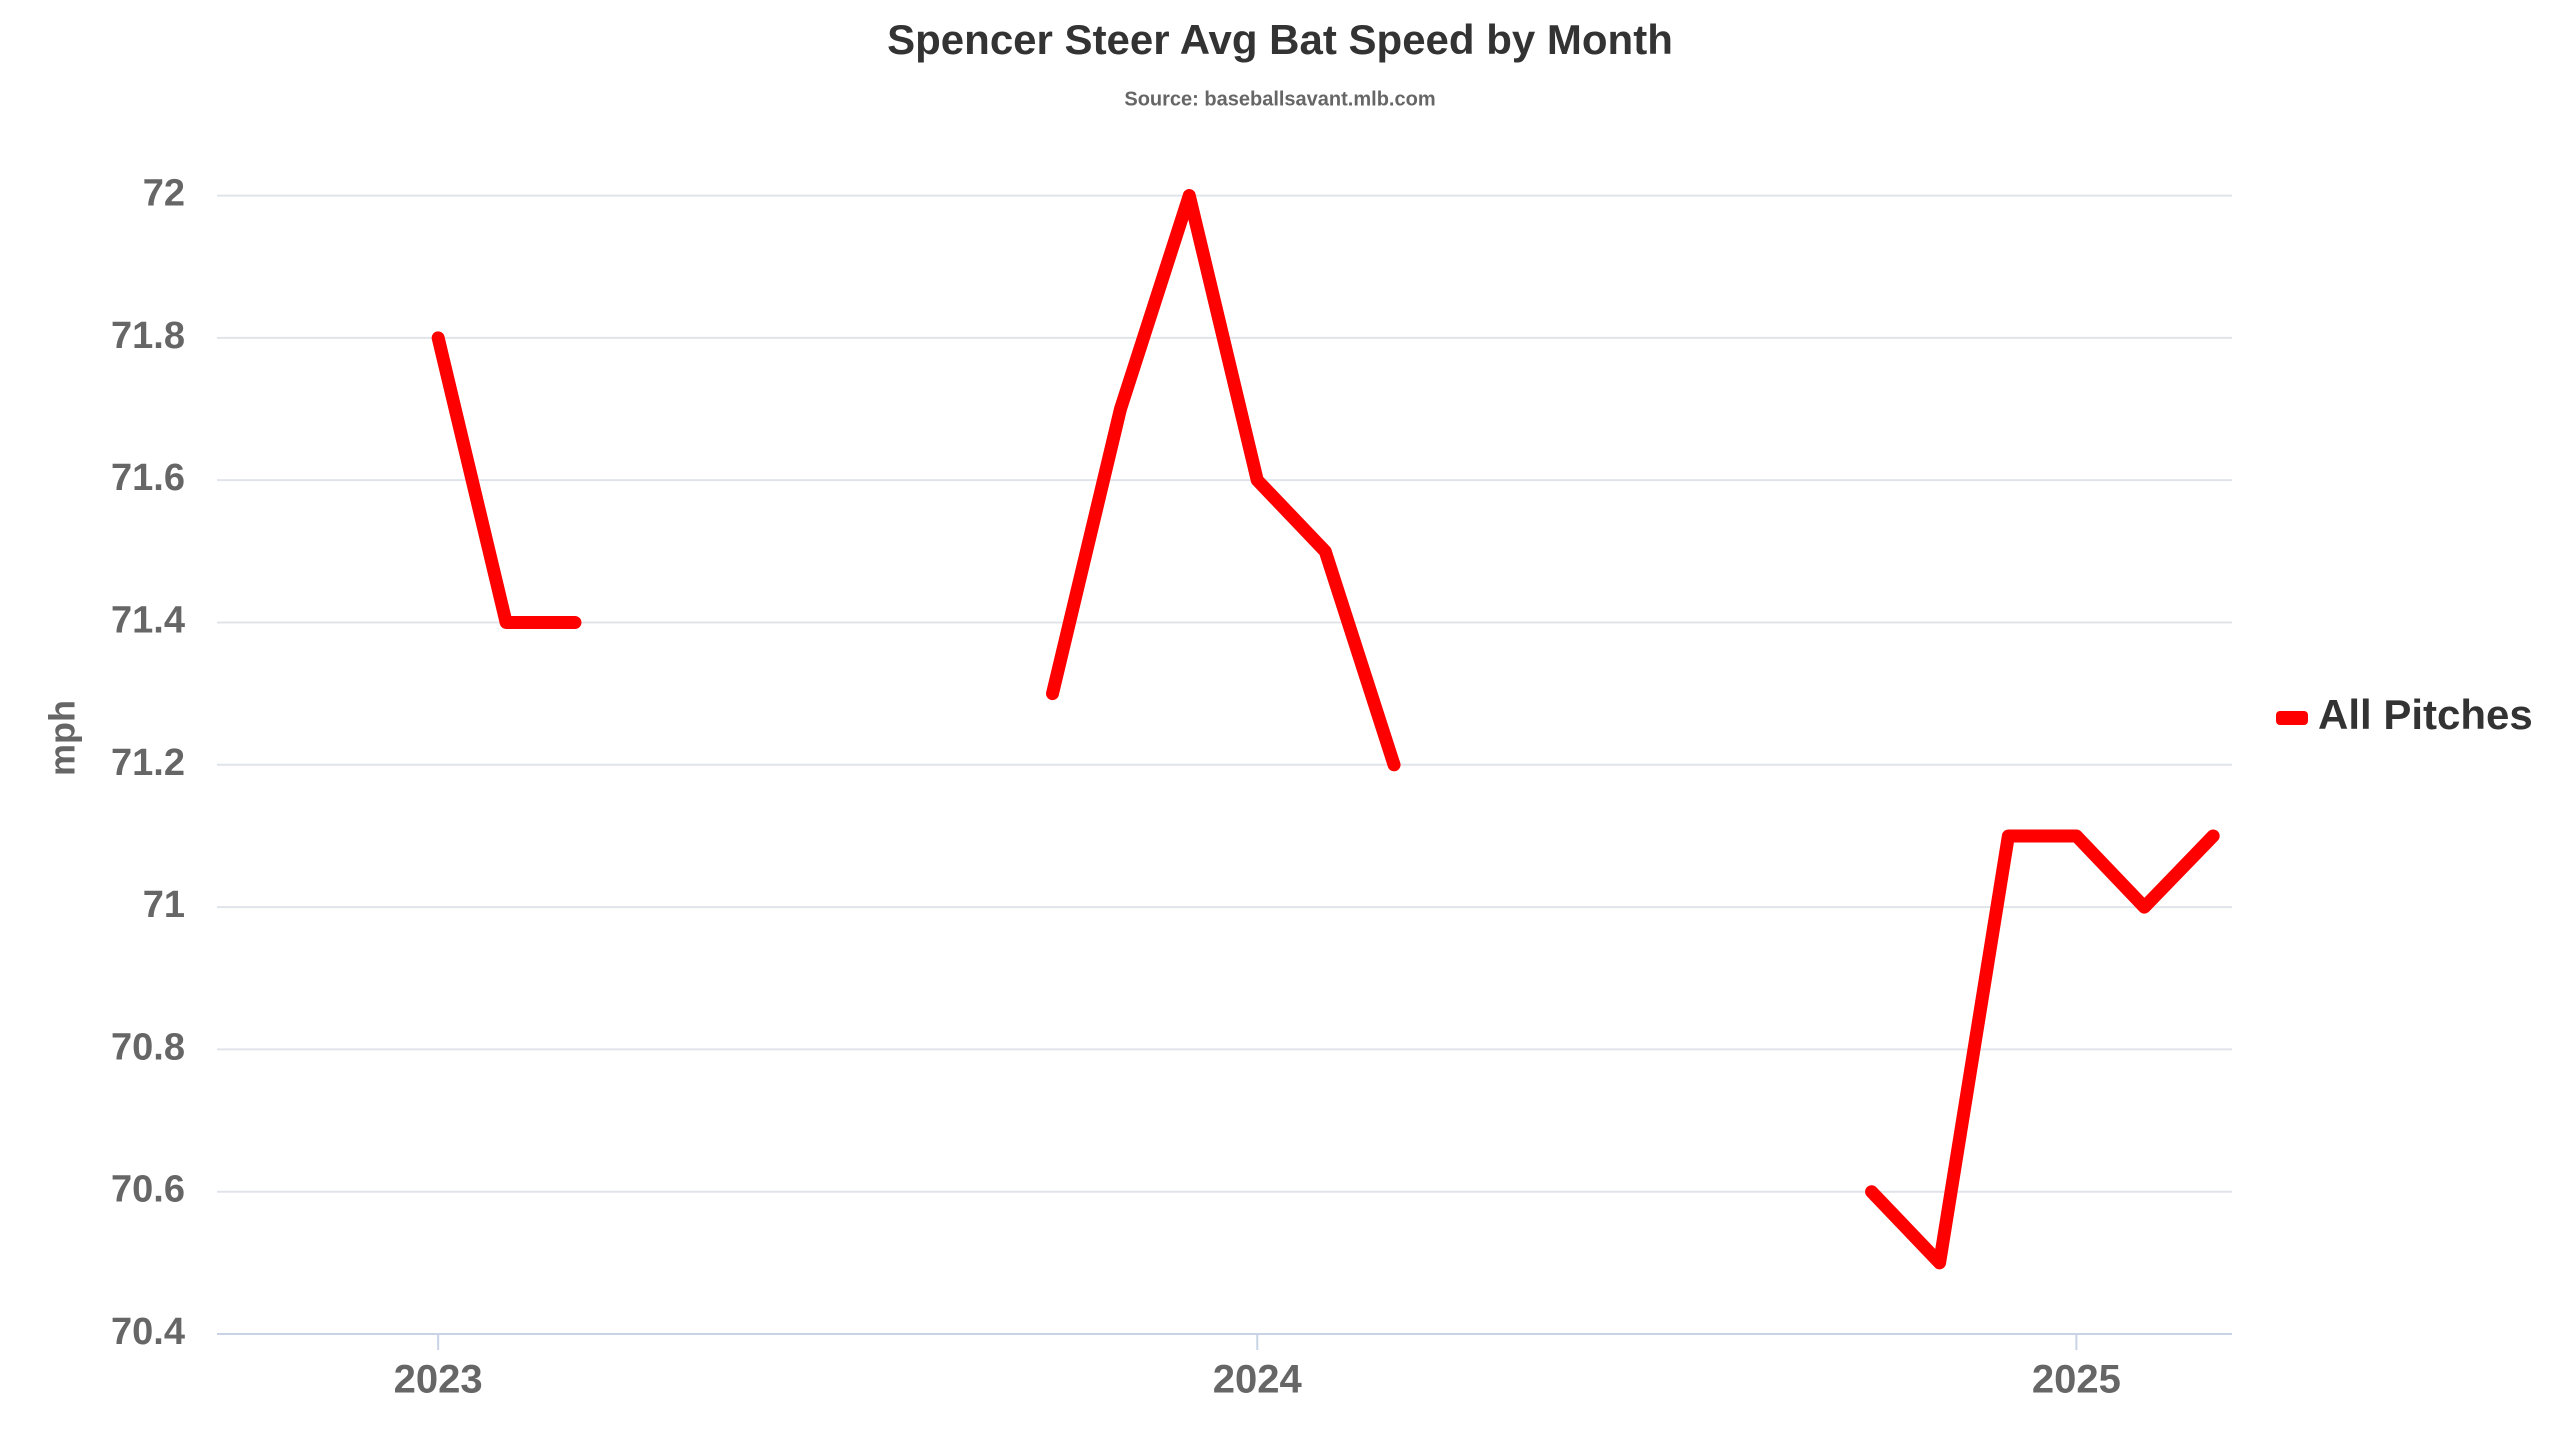  What do you see at coordinates (62, 738) in the screenshot?
I see `y-axis-label: mph` at bounding box center [62, 738].